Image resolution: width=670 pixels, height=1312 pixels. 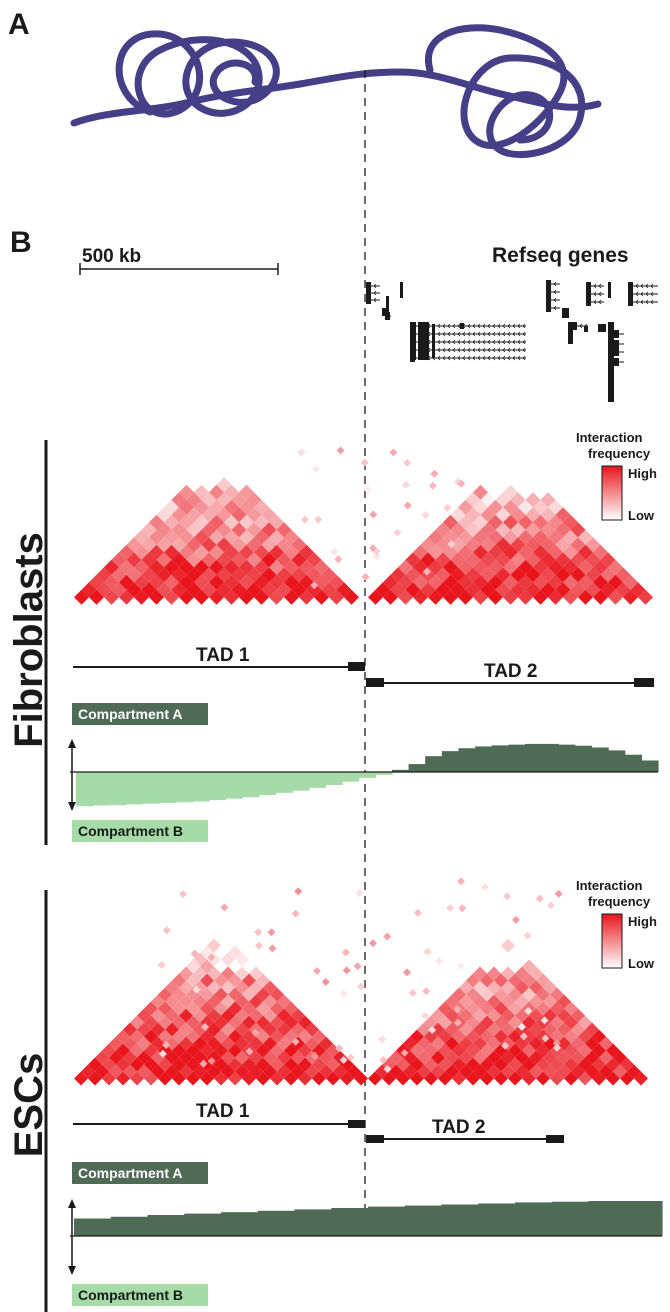 I want to click on legend-title-line1: Interaction, so click(x=609, y=437).